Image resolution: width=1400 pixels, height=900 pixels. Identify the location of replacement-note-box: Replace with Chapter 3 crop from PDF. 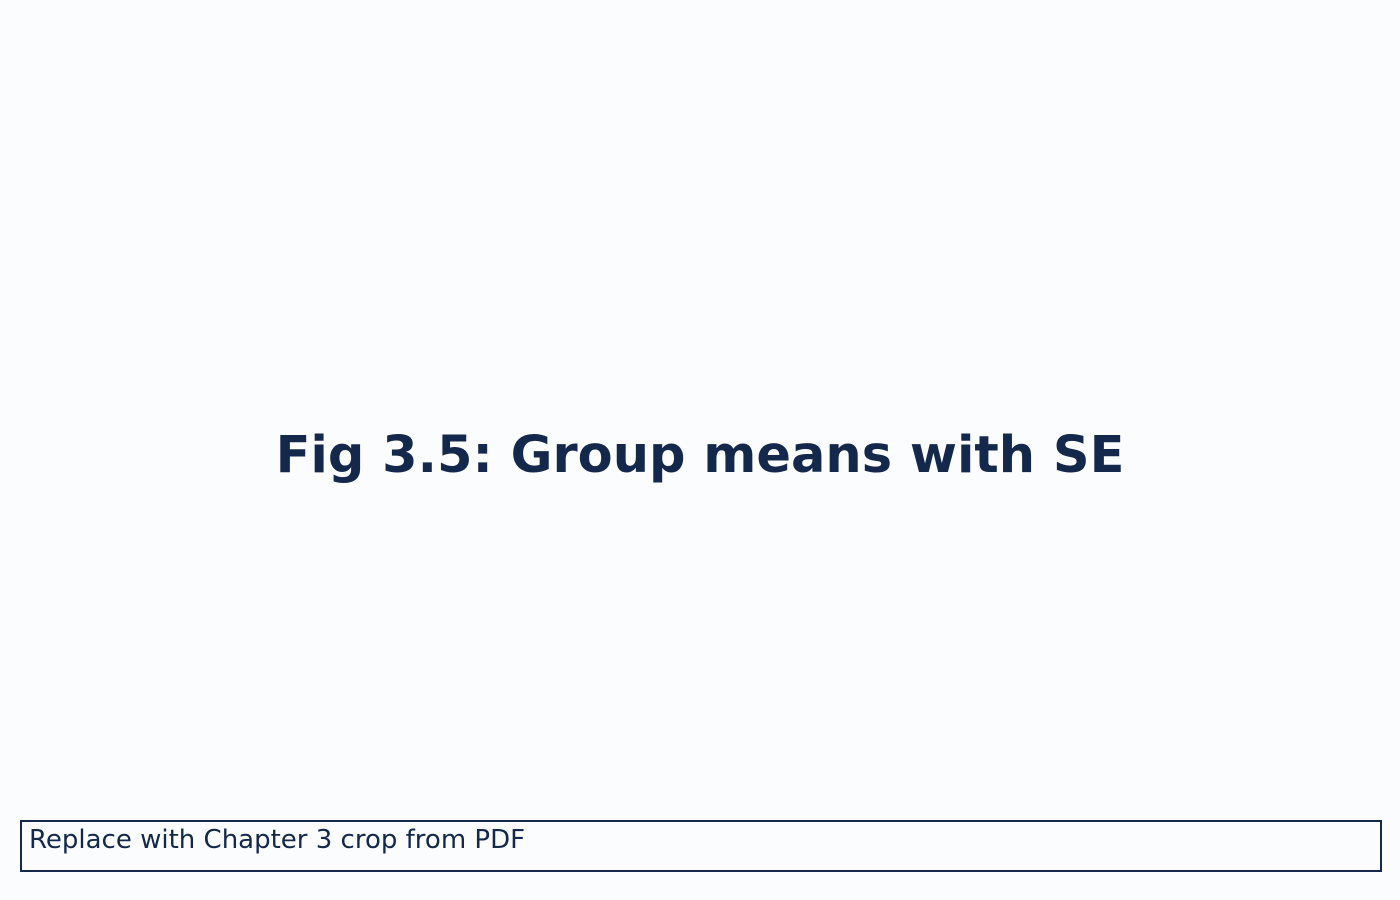
(701, 846).